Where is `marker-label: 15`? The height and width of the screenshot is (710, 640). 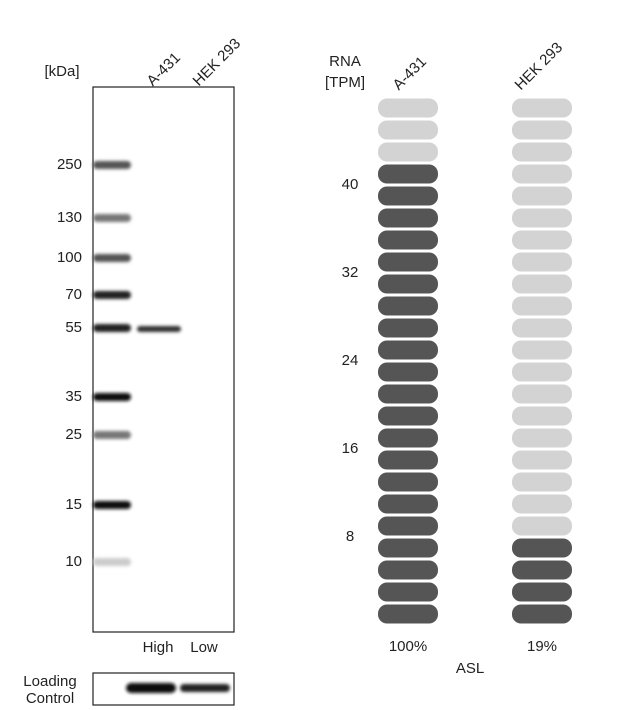
marker-label: 15 is located at coordinates (73, 504).